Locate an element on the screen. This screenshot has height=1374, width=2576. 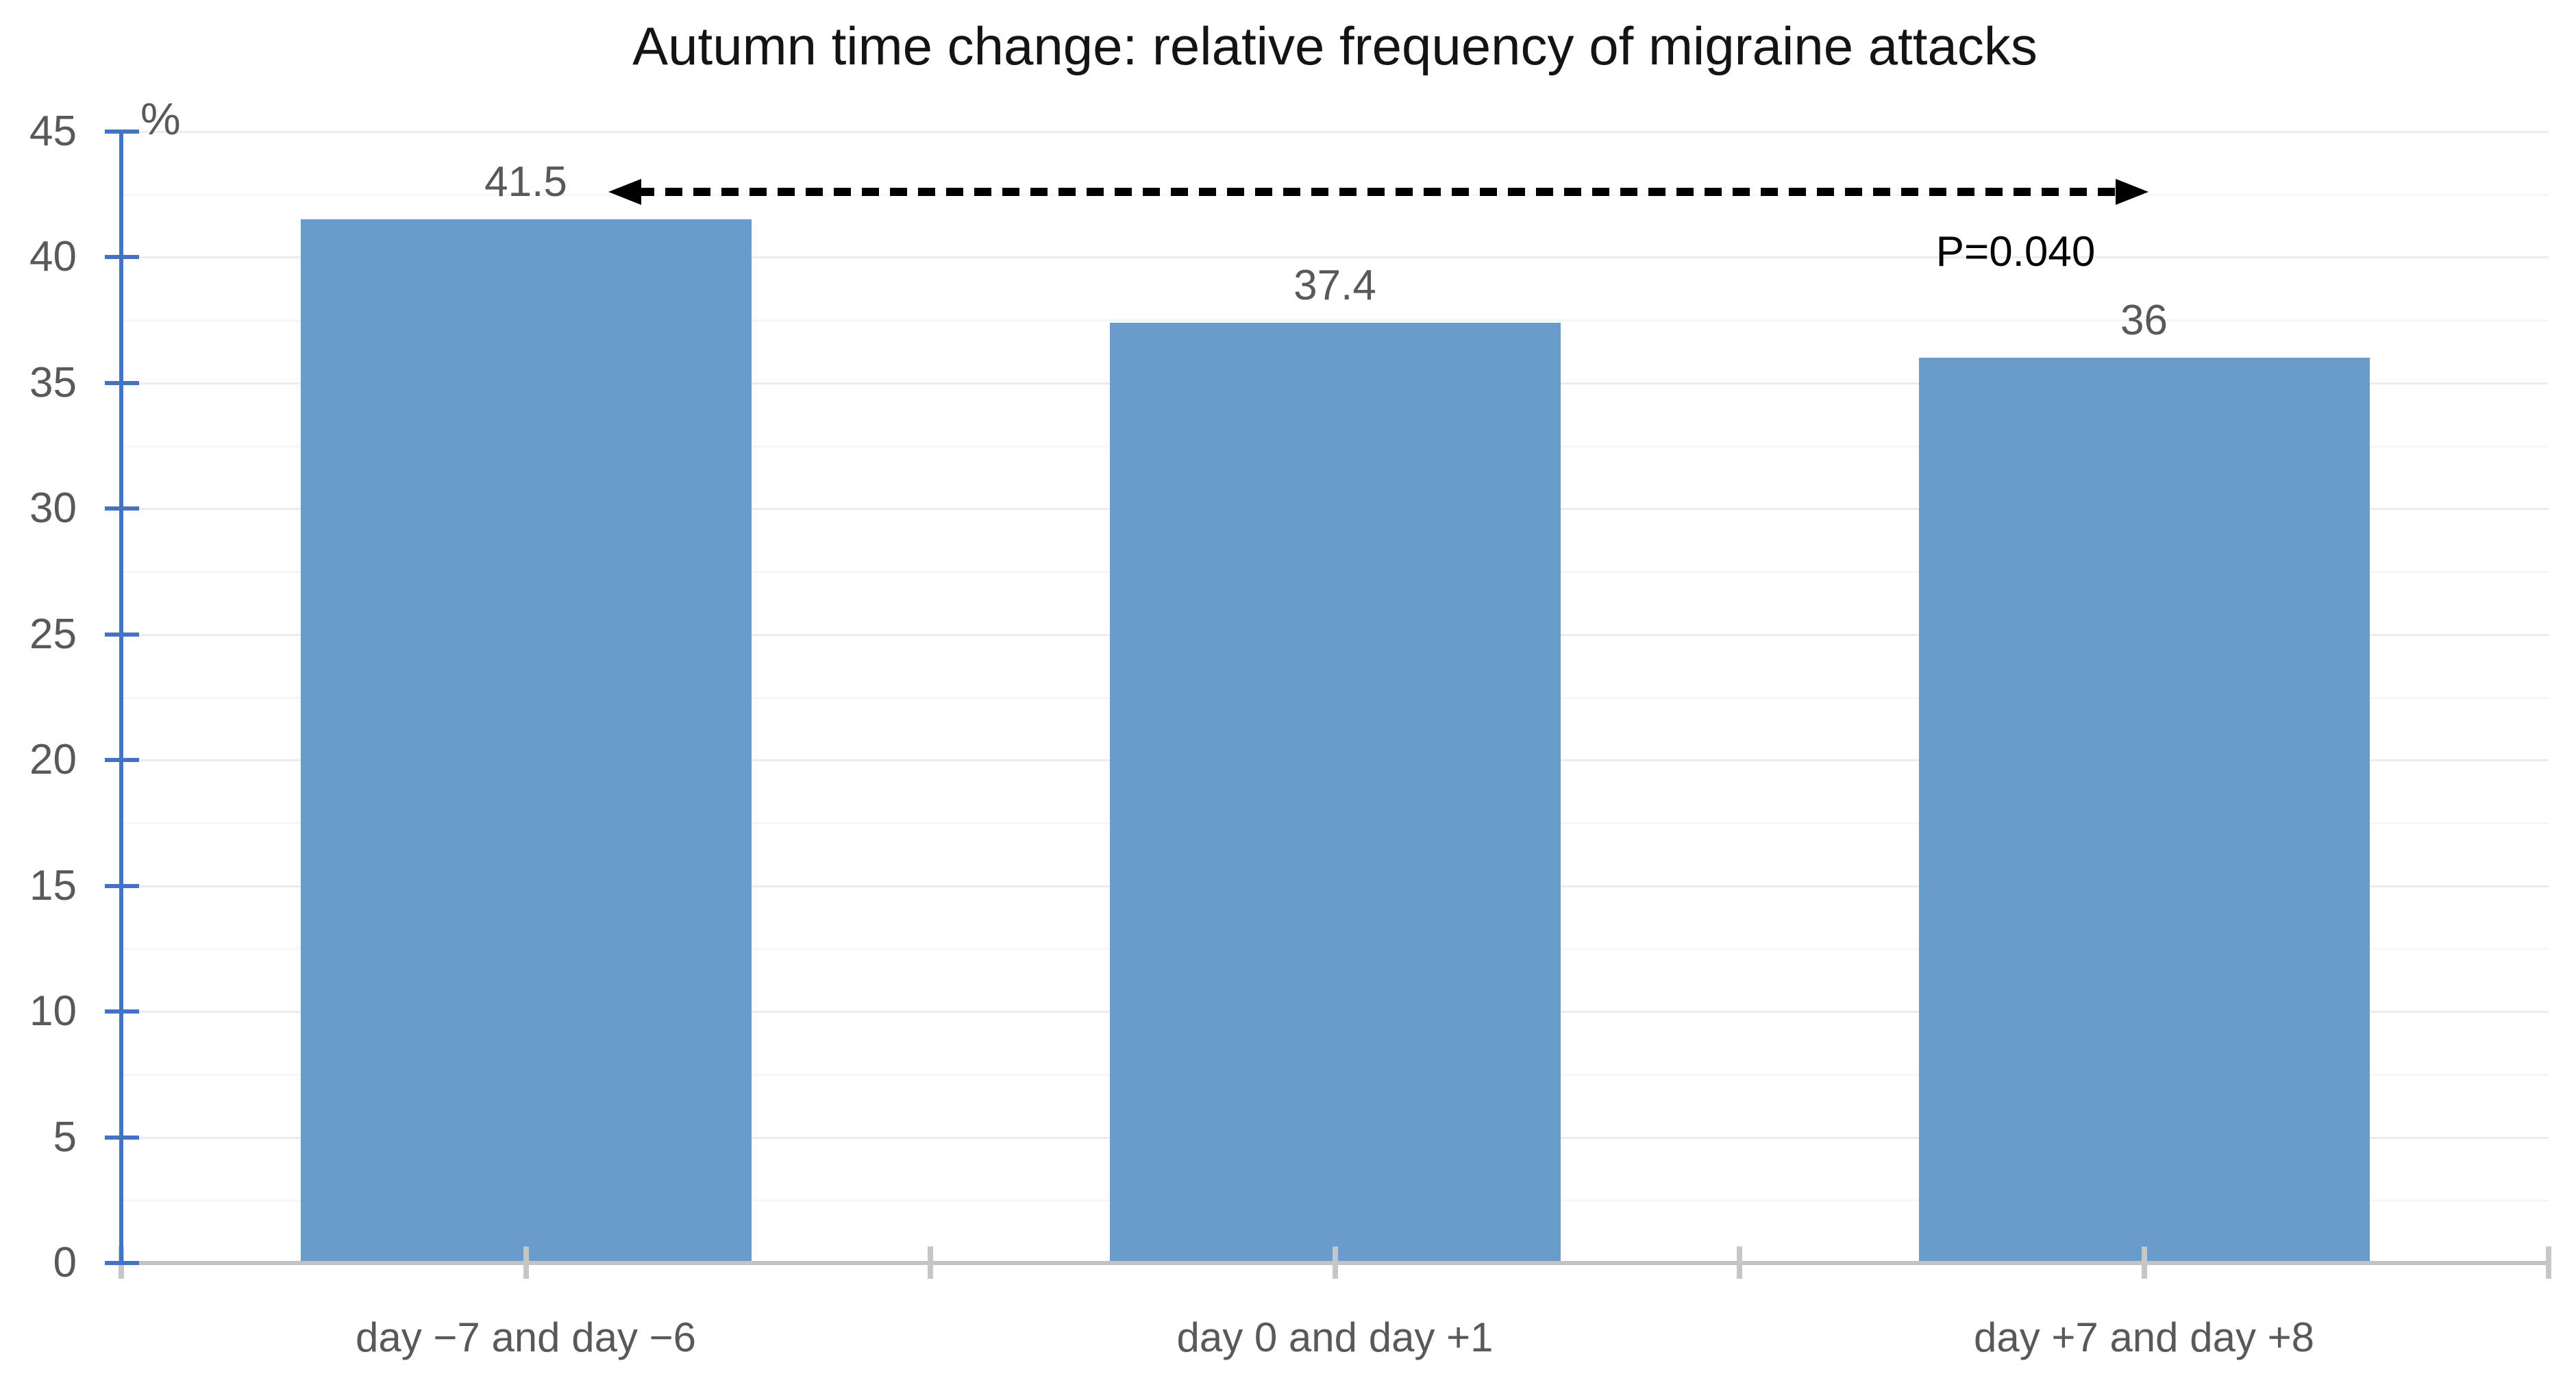
y-axis-tick-label: 40 is located at coordinates (53, 257).